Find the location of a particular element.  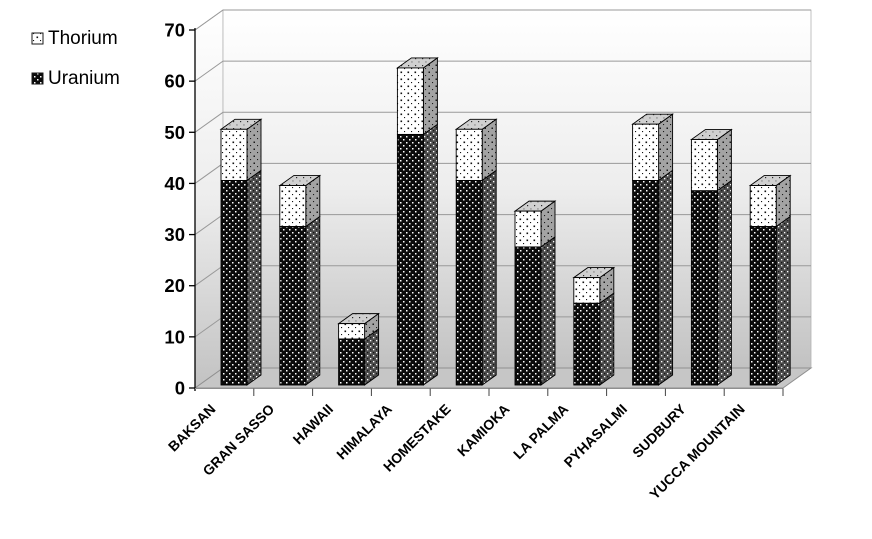

side-wall is located at coordinates (209, 199).